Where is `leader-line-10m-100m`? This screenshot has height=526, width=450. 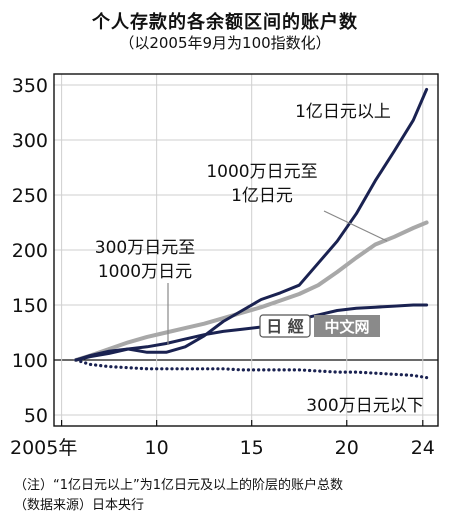
leader-line-10m-100m is located at coordinates (355, 226).